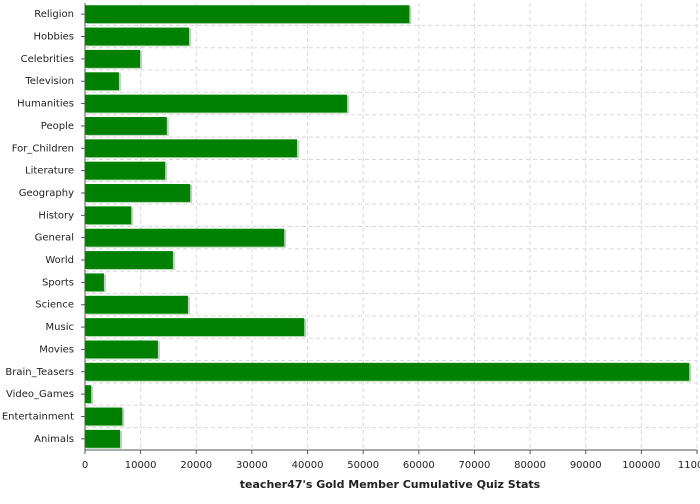 Image resolution: width=700 pixels, height=504 pixels. I want to click on y-tick-label: Sports, so click(58, 282).